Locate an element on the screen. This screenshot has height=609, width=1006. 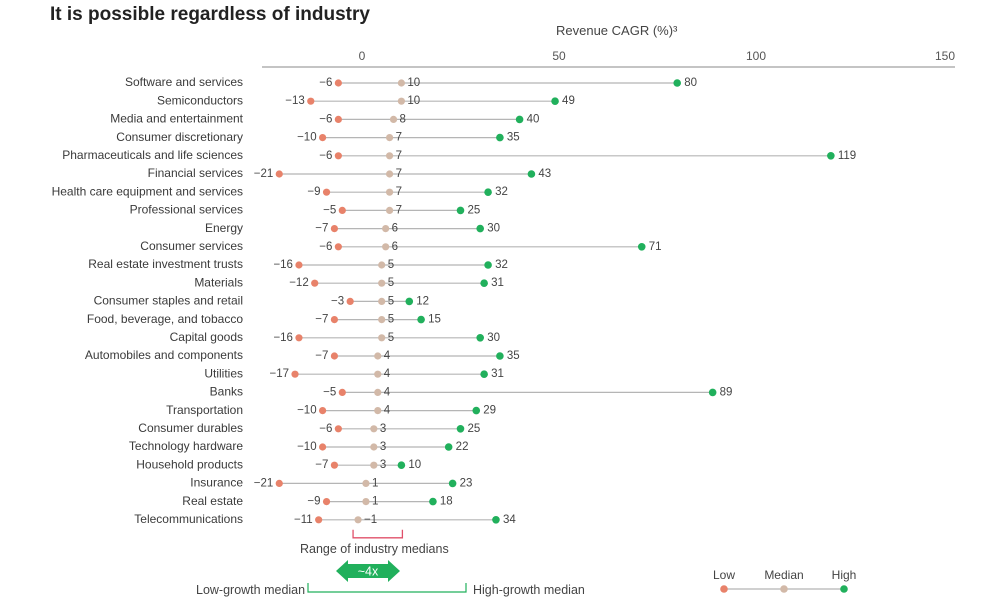
low-value-label: −3 is located at coordinates (337, 301).